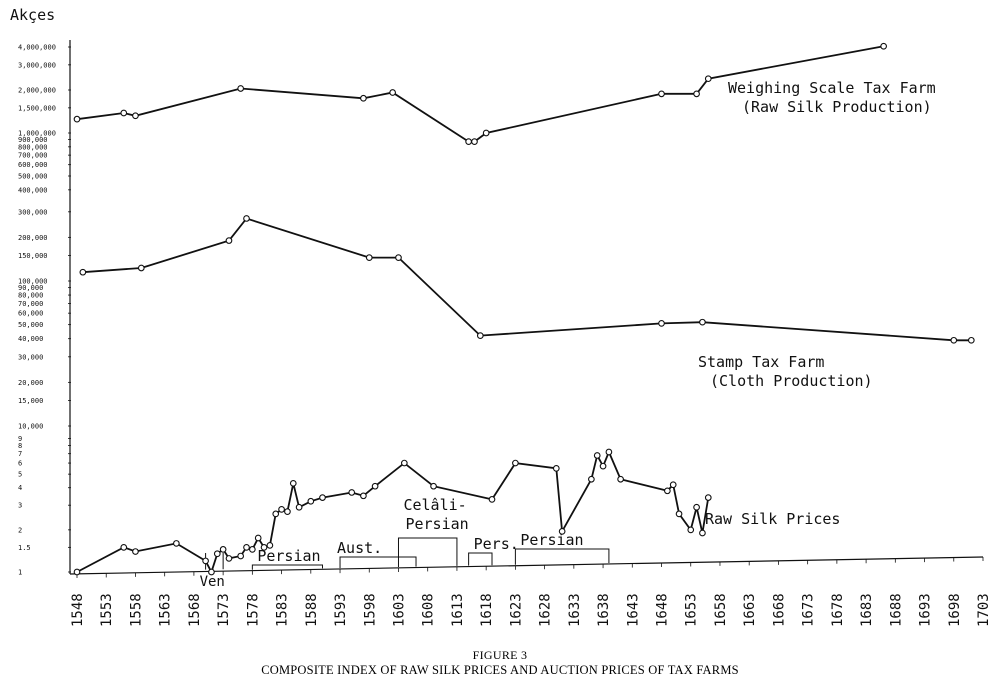 The image size is (1000, 695). Describe the element at coordinates (33, 140) in the screenshot. I see `y-tick-label: 900,000` at that location.